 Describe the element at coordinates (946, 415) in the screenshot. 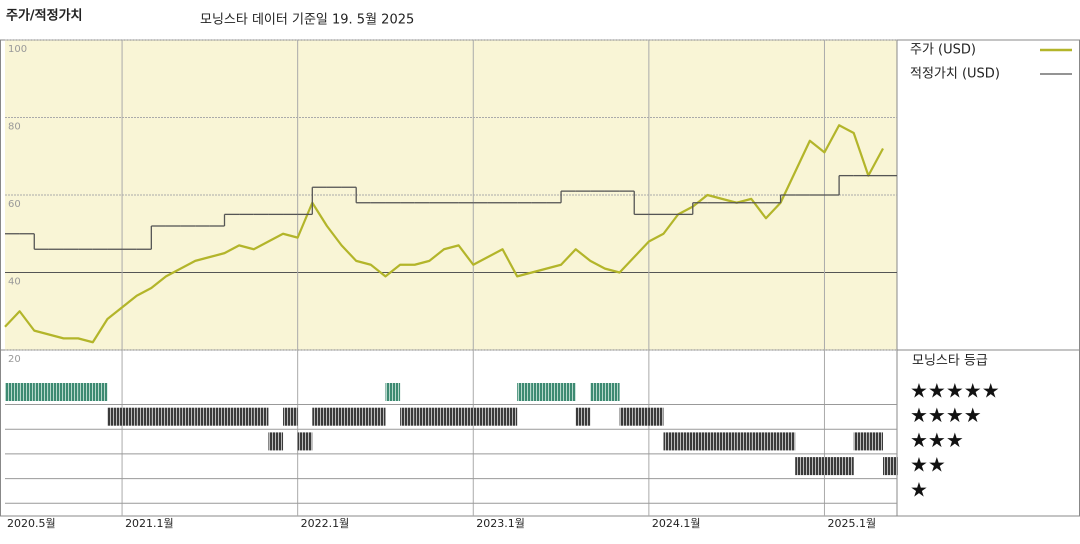

I see `rating-level-label: ★★★★` at that location.